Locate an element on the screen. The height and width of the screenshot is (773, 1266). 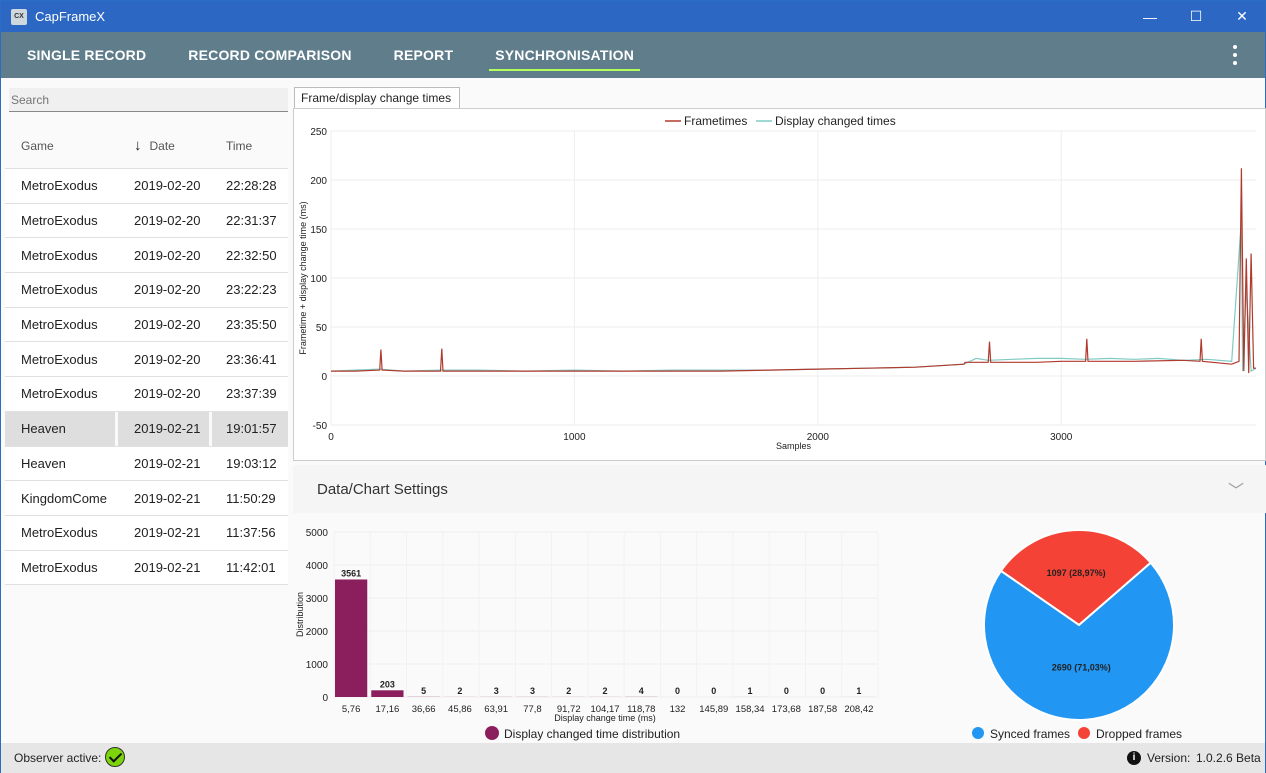
sort-arrow-icon: ↓ is located at coordinates (138, 145).